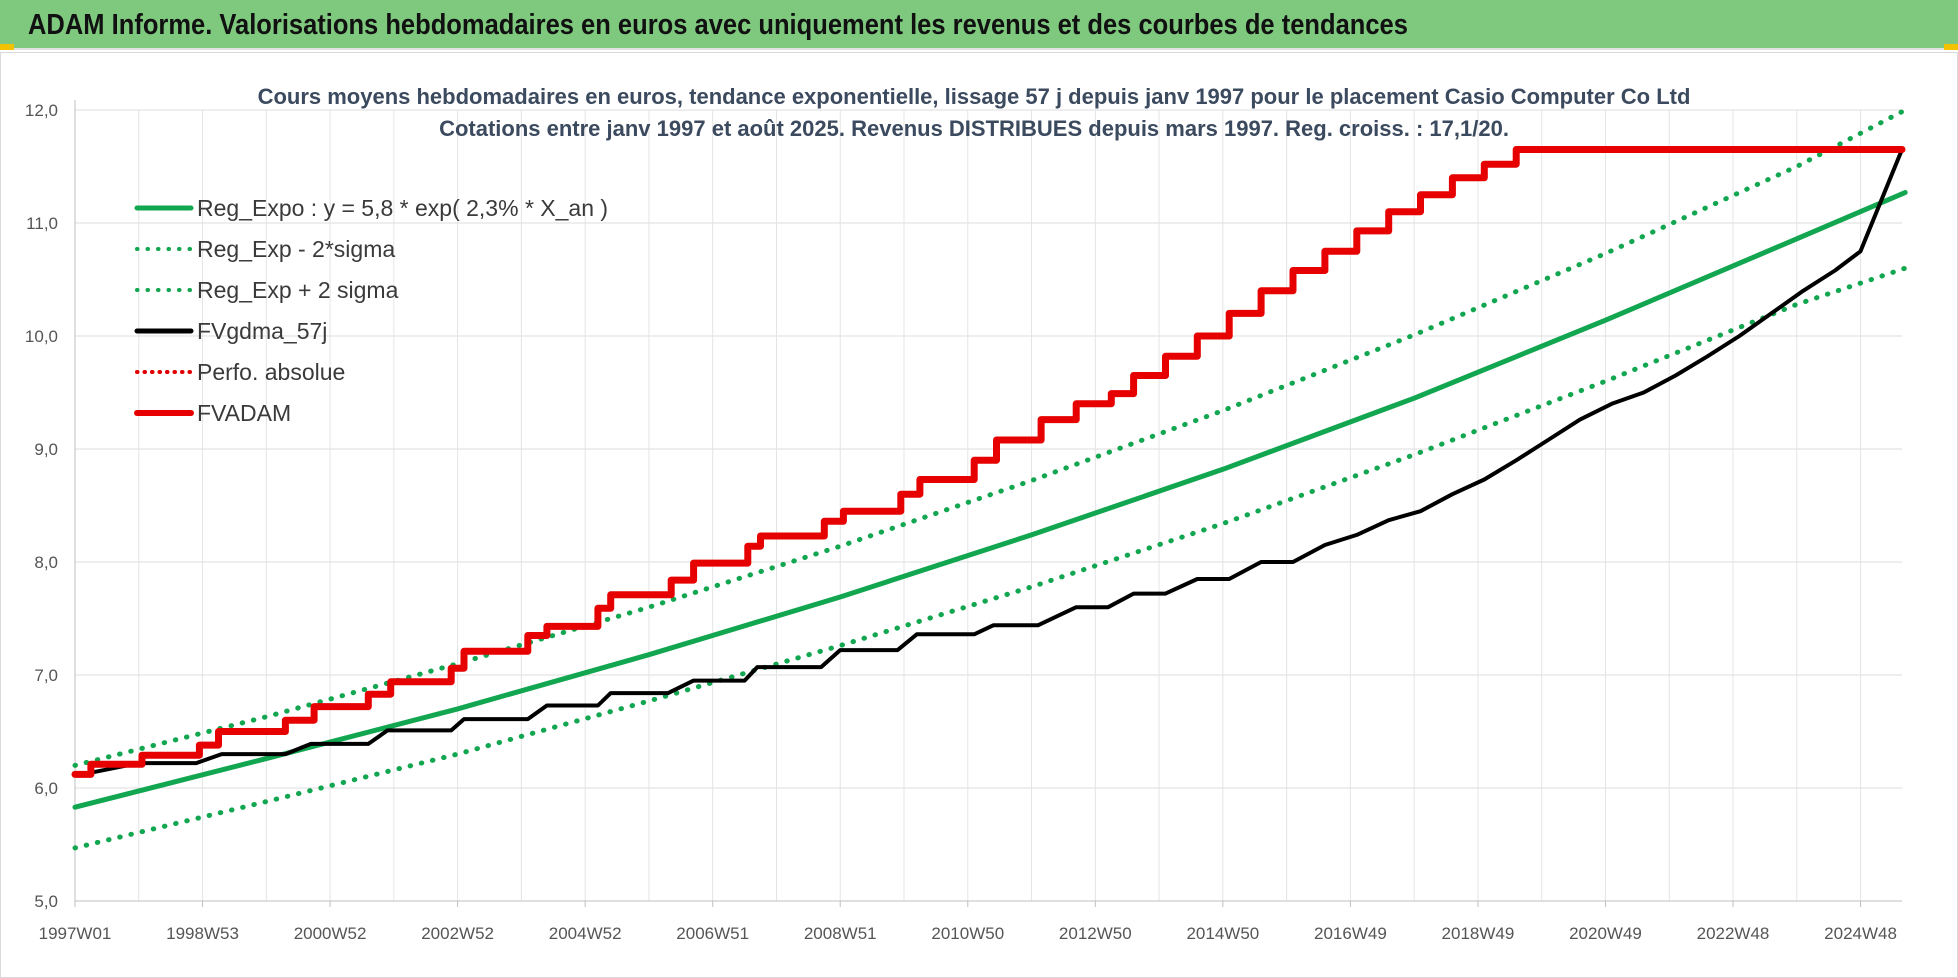  Describe the element at coordinates (262, 331) in the screenshot. I see `legend-label-4: FVgdma_57j` at that location.